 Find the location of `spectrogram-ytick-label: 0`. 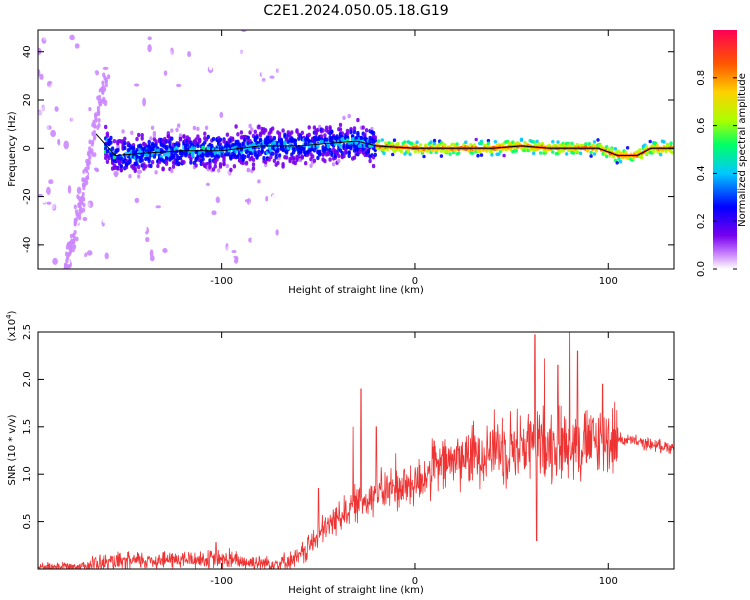

spectrogram-ytick-label: 0 is located at coordinates (27, 148).